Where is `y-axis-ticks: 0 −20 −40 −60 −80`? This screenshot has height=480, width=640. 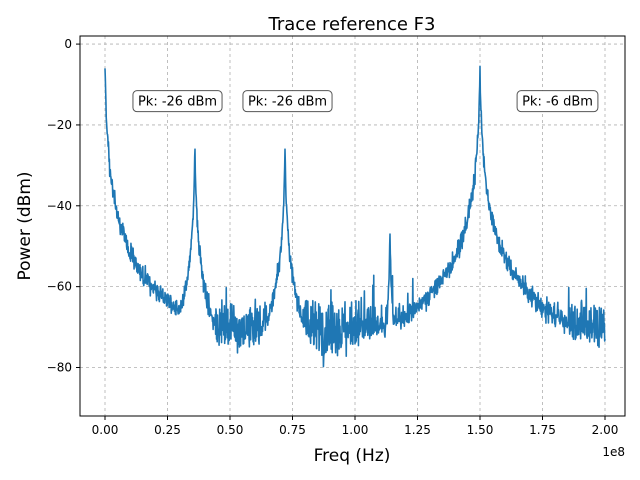
y-axis-ticks: 0 −20 −40 −60 −80 is located at coordinates (63, 205).